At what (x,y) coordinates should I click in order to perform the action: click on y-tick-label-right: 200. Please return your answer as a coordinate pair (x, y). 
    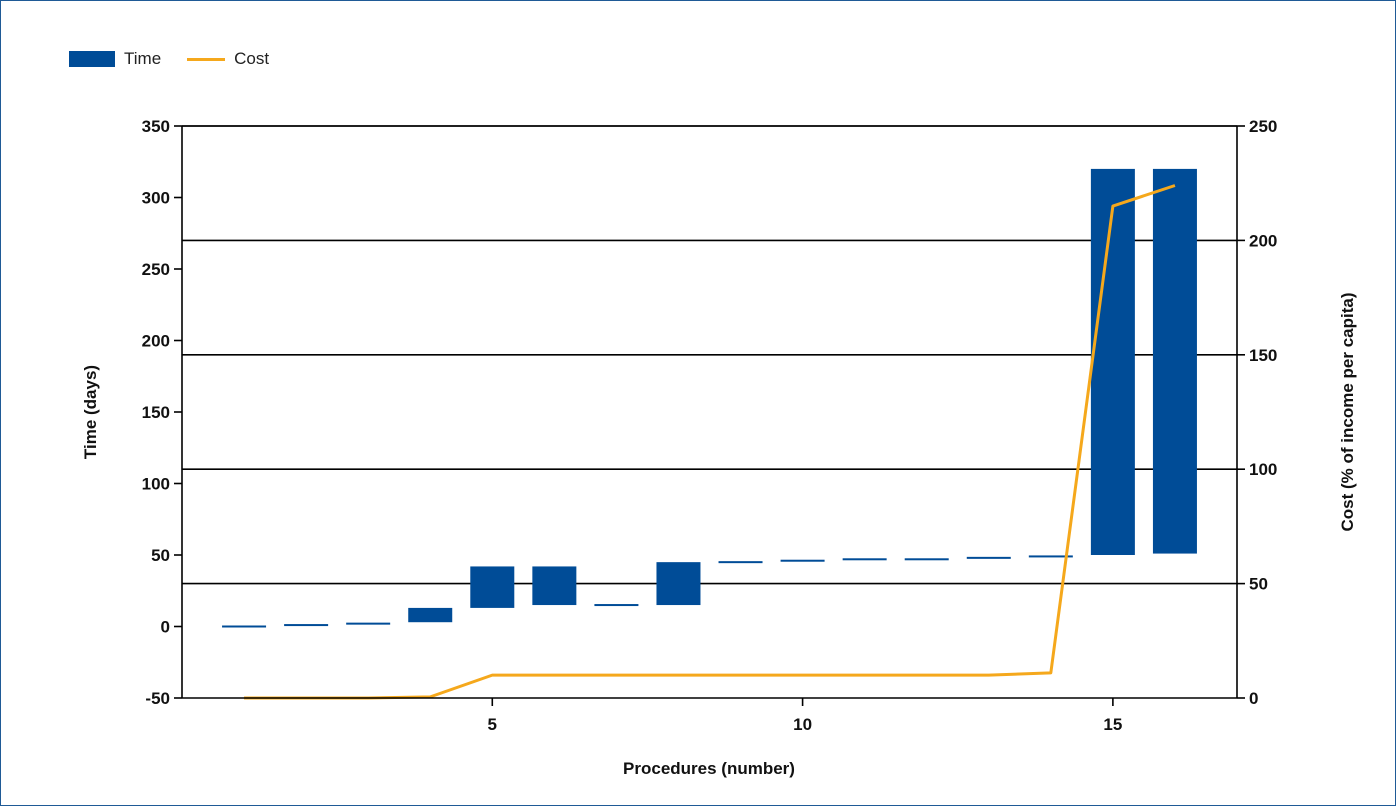
    Looking at the image, I should click on (1263, 240).